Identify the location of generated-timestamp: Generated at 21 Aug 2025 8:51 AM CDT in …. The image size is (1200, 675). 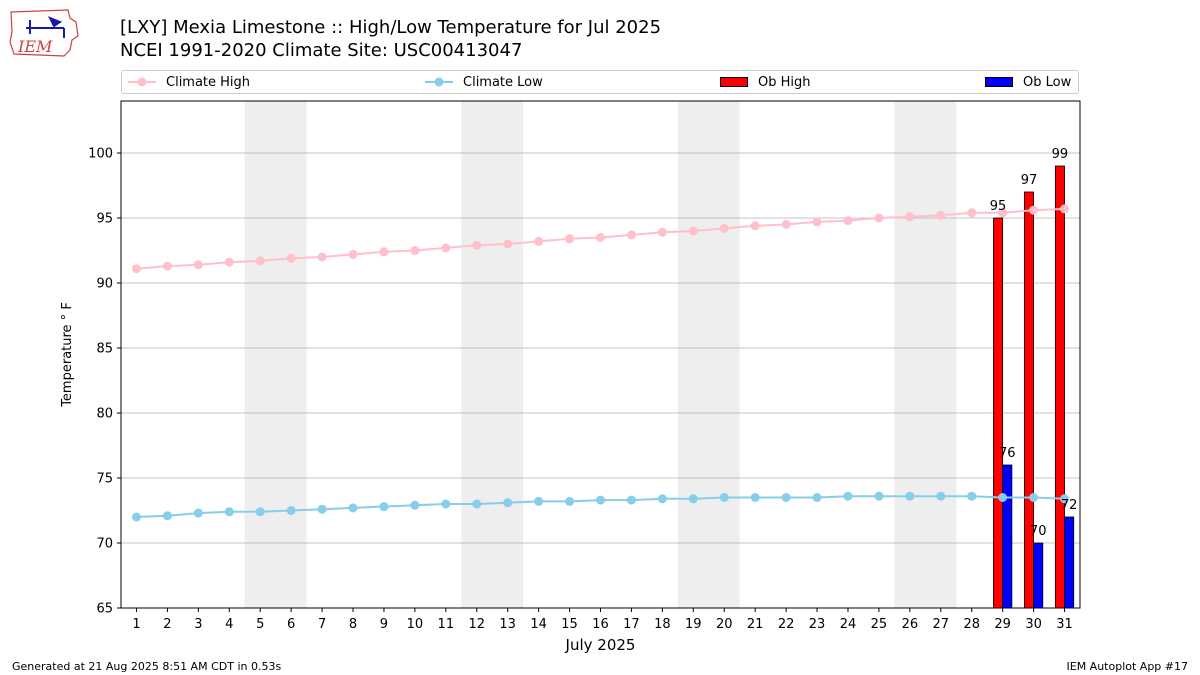
(147, 666).